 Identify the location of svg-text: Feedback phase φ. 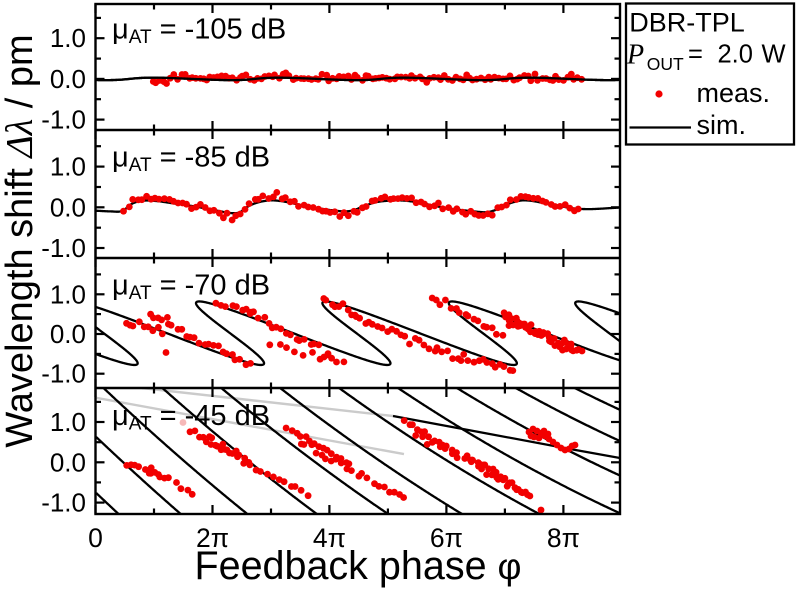
(357, 566).